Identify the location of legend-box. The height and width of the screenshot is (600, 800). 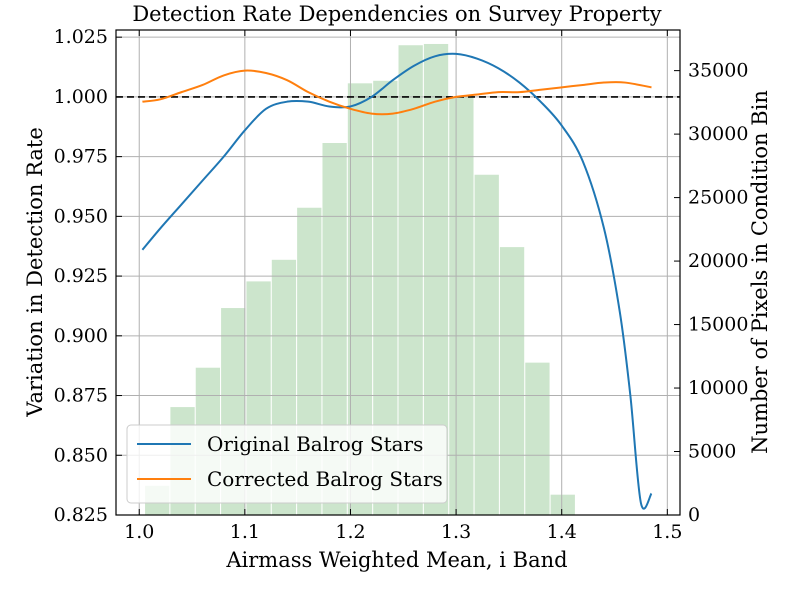
(287, 464).